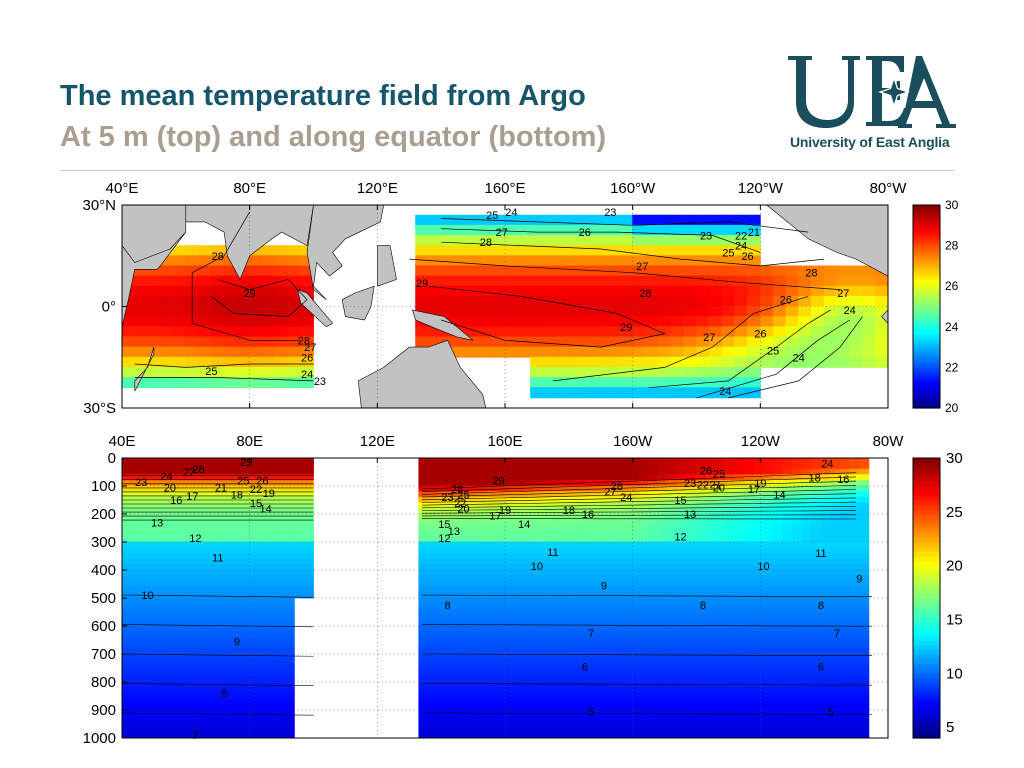  Describe the element at coordinates (147, 596) in the screenshot. I see `section-contour-label: 10` at that location.